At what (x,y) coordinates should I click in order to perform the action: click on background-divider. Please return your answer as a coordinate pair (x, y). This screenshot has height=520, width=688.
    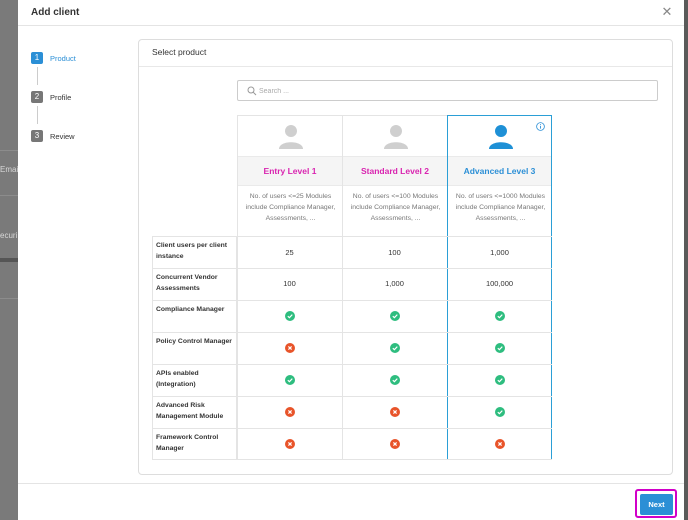
    Looking at the image, I should click on (9, 260).